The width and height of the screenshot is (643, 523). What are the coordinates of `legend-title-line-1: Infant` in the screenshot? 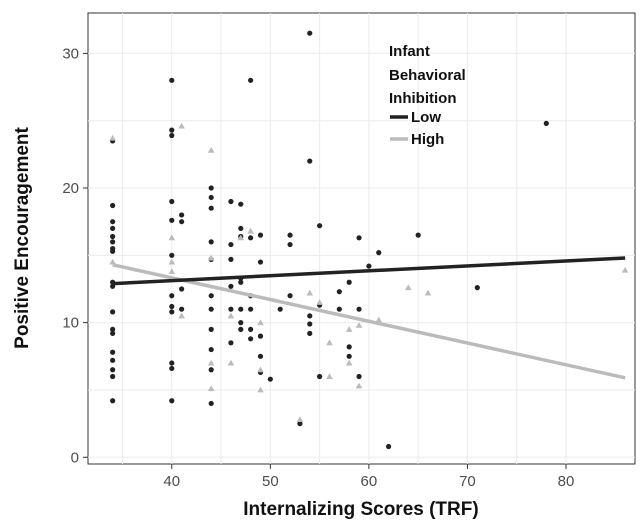 It's located at (409, 51).